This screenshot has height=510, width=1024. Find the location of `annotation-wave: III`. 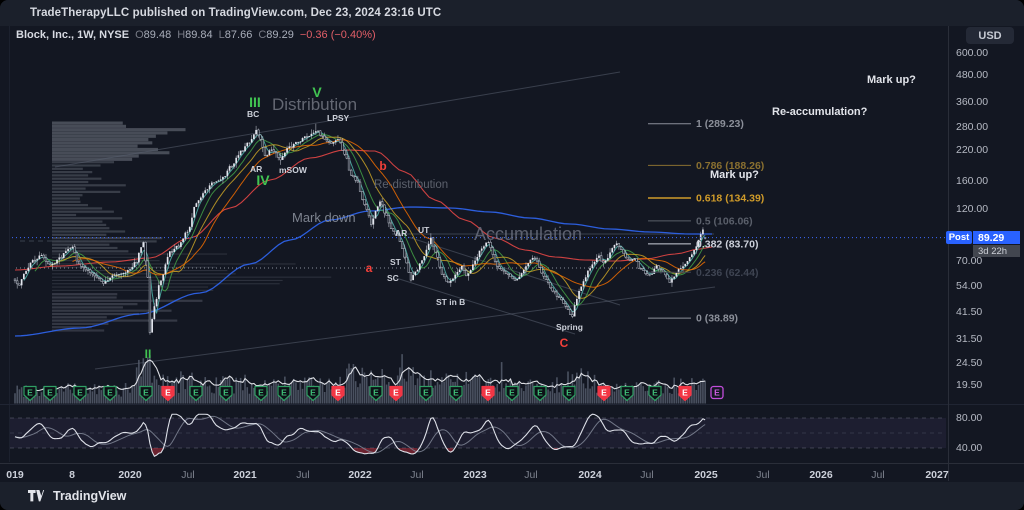

annotation-wave: III is located at coordinates (255, 102).